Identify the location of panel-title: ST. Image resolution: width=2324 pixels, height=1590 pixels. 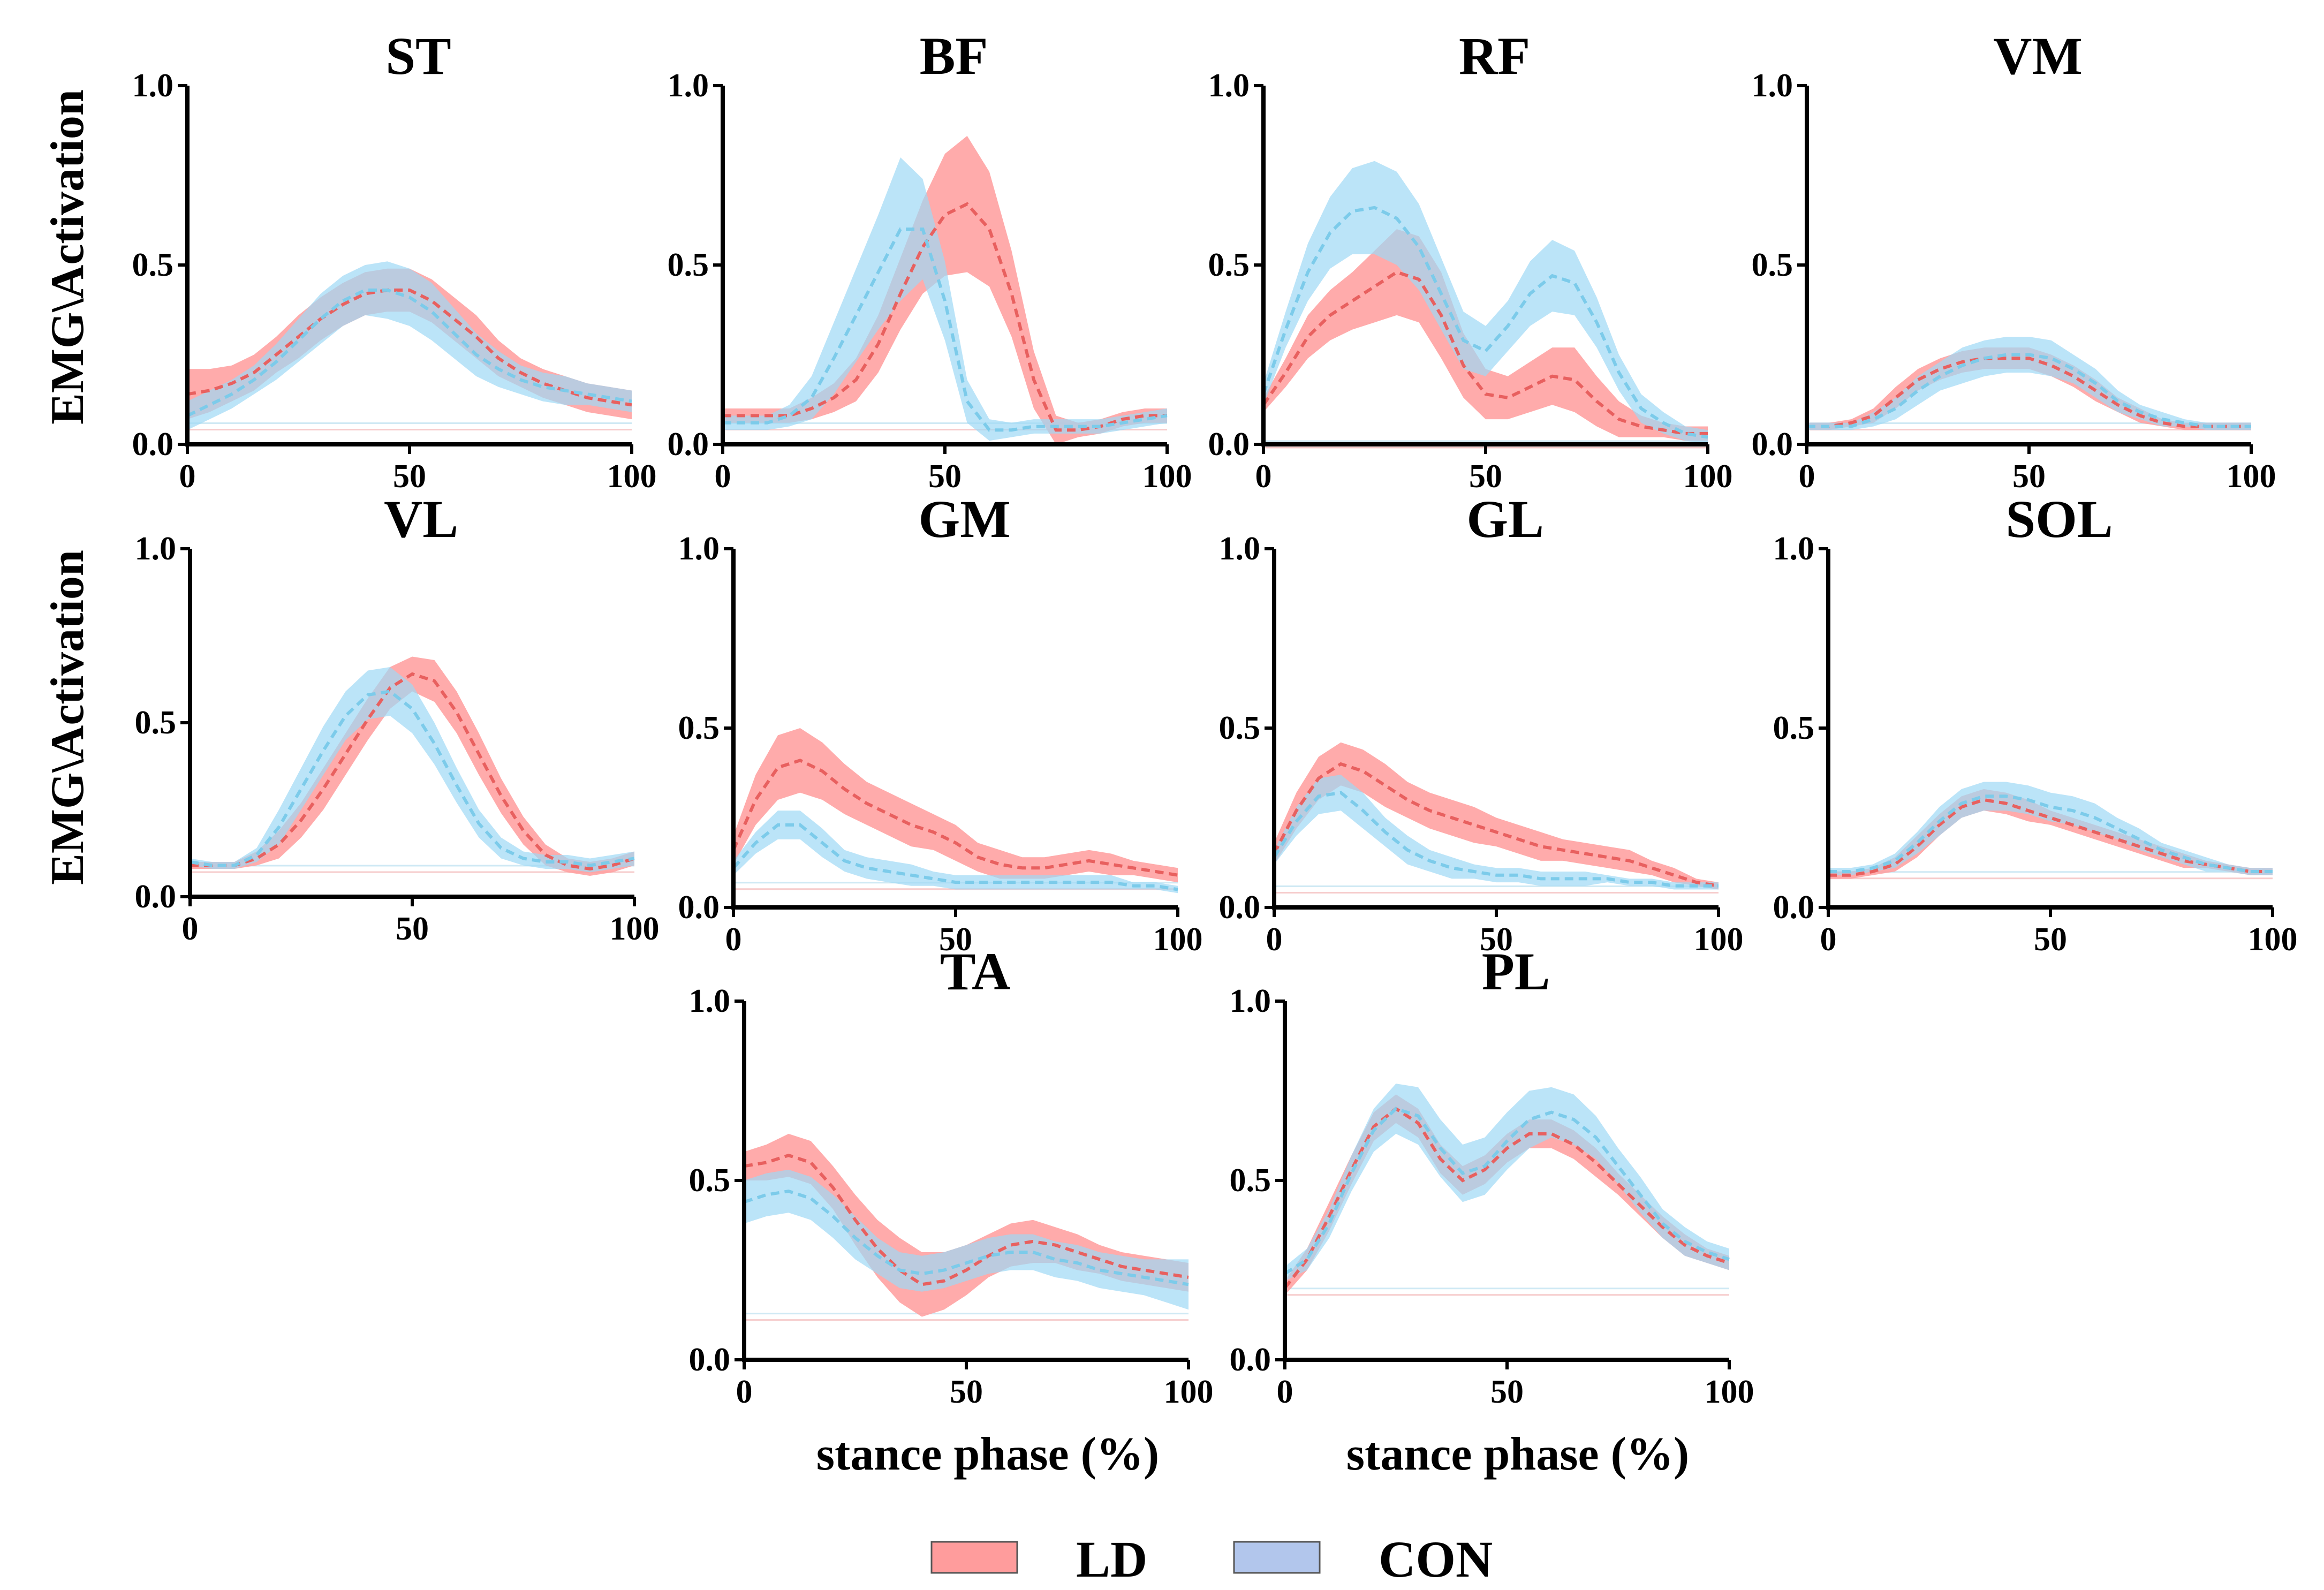
(418, 56).